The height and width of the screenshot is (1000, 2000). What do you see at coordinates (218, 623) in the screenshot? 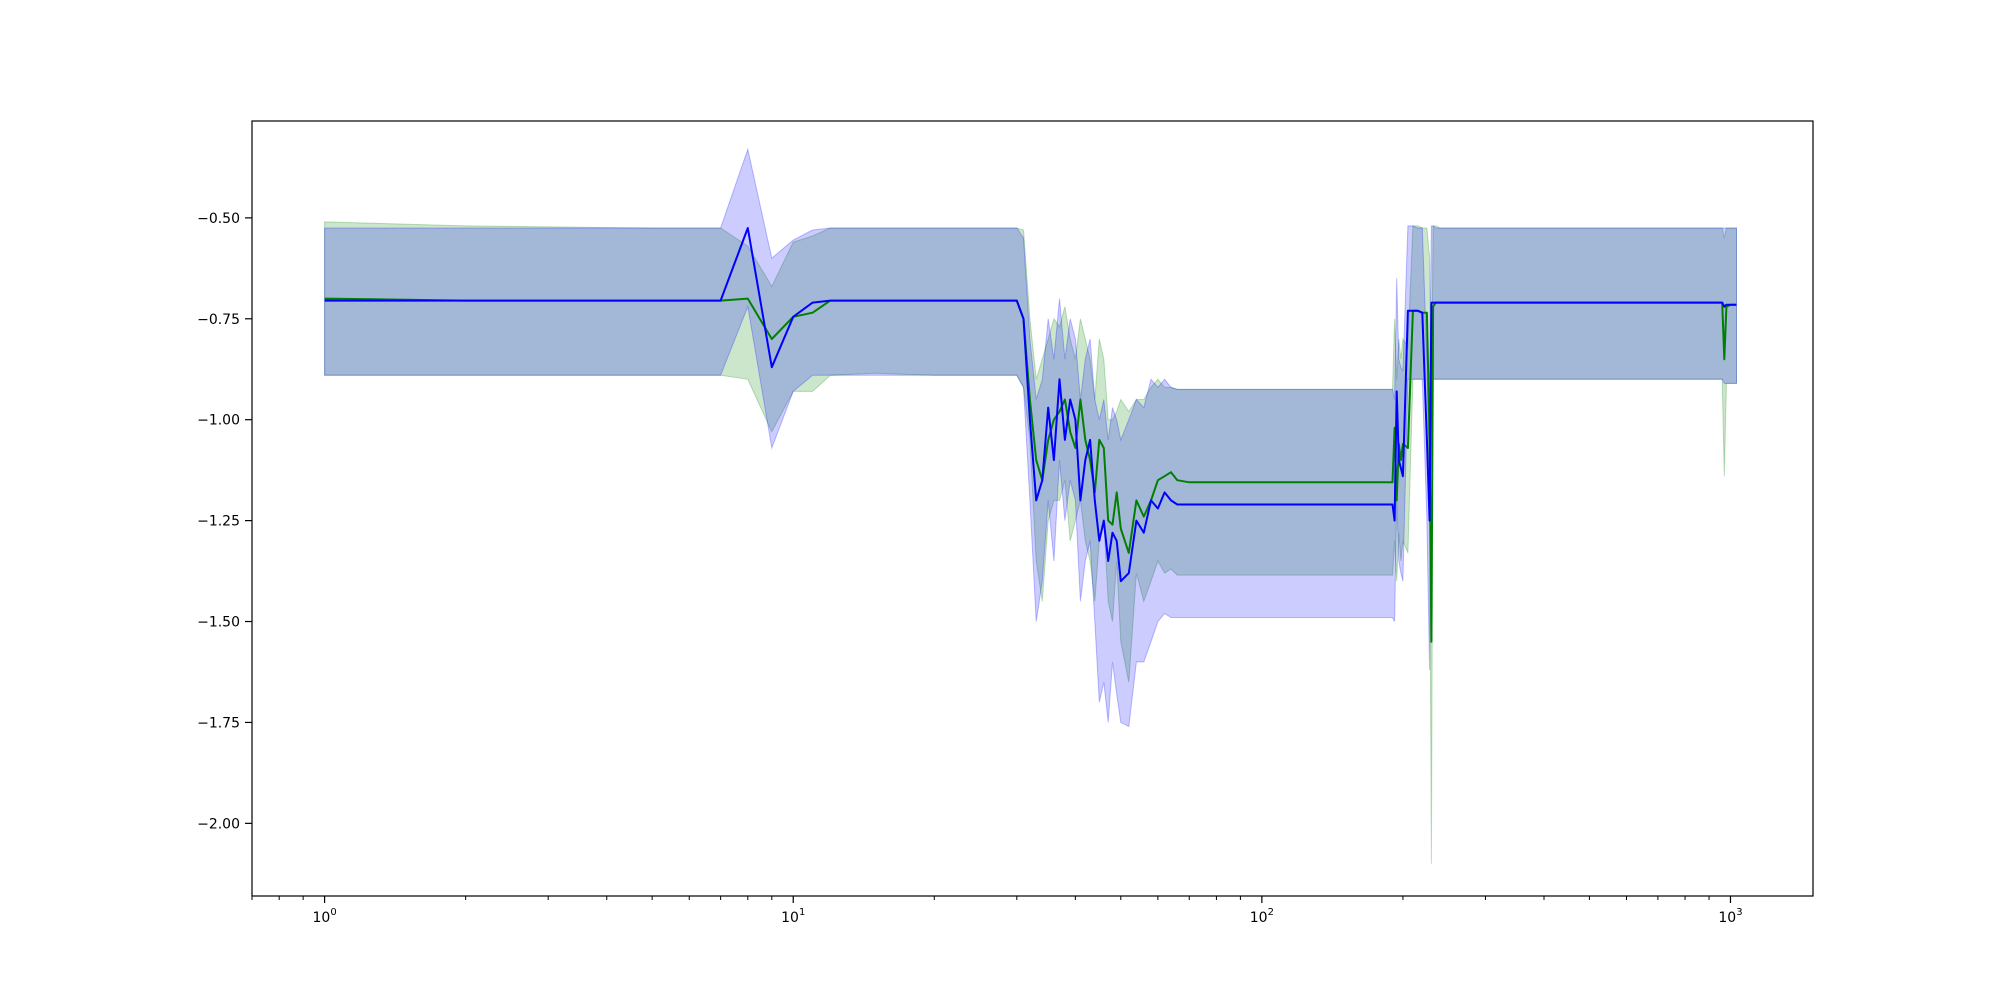
I see `y-tick-label: −1.50` at bounding box center [218, 623].